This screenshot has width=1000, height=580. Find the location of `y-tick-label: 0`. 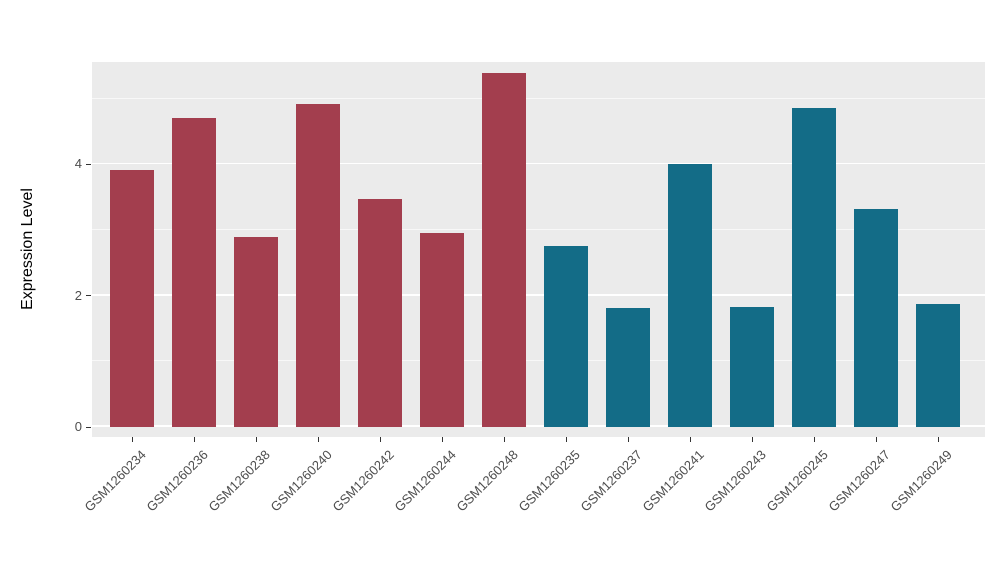

y-tick-label: 0 is located at coordinates (78, 426).